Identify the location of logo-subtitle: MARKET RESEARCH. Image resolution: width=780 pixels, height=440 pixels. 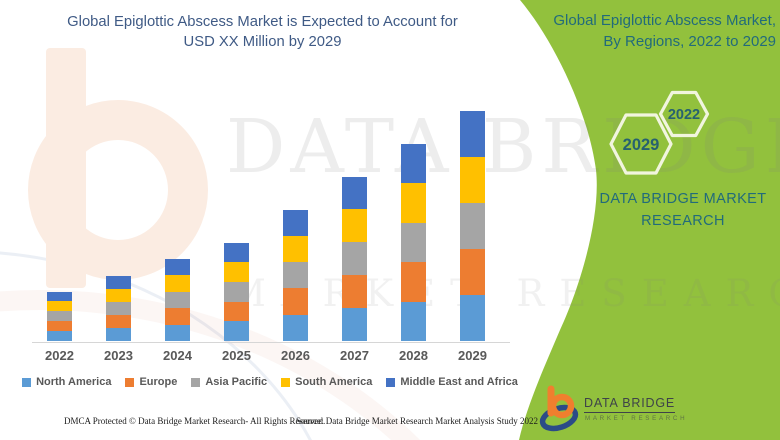
(636, 418).